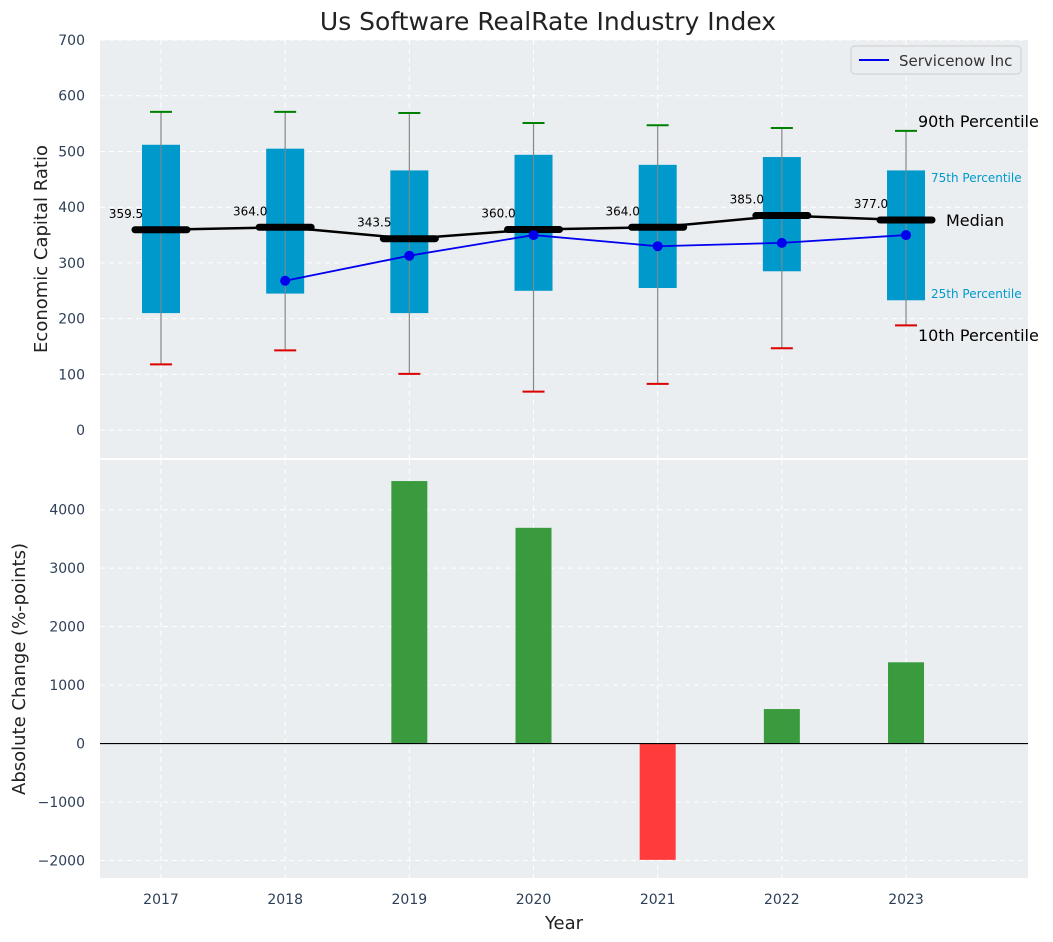 Image resolution: width=1053 pixels, height=942 pixels. Describe the element at coordinates (374, 223) in the screenshot. I see `median-label-2019: 343.5` at that location.